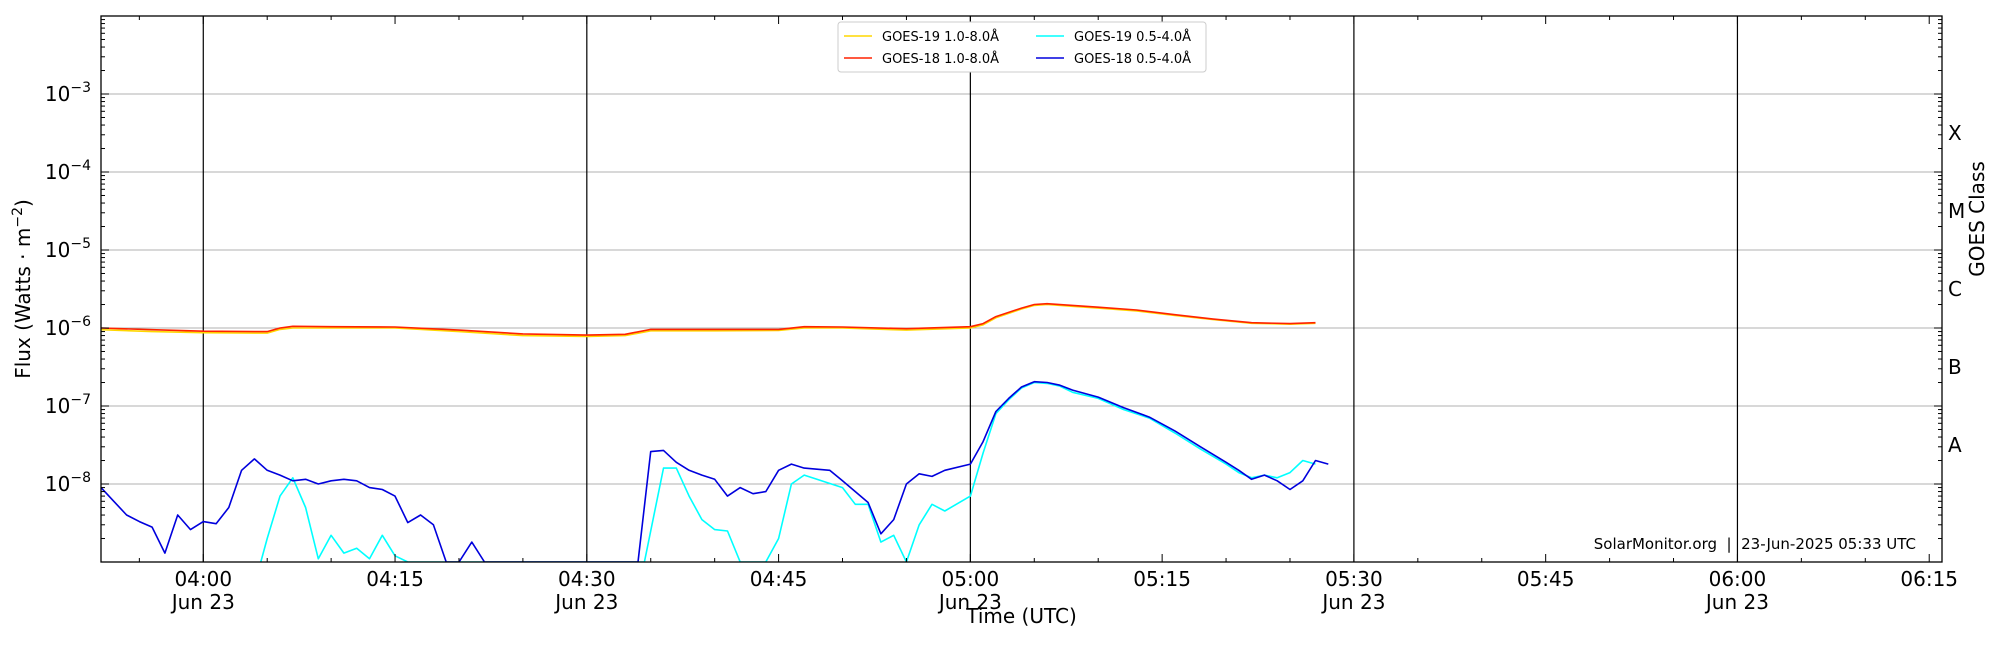 This screenshot has height=650, width=2000. What do you see at coordinates (1955, 367) in the screenshot?
I see `goes-class-label: B` at bounding box center [1955, 367].